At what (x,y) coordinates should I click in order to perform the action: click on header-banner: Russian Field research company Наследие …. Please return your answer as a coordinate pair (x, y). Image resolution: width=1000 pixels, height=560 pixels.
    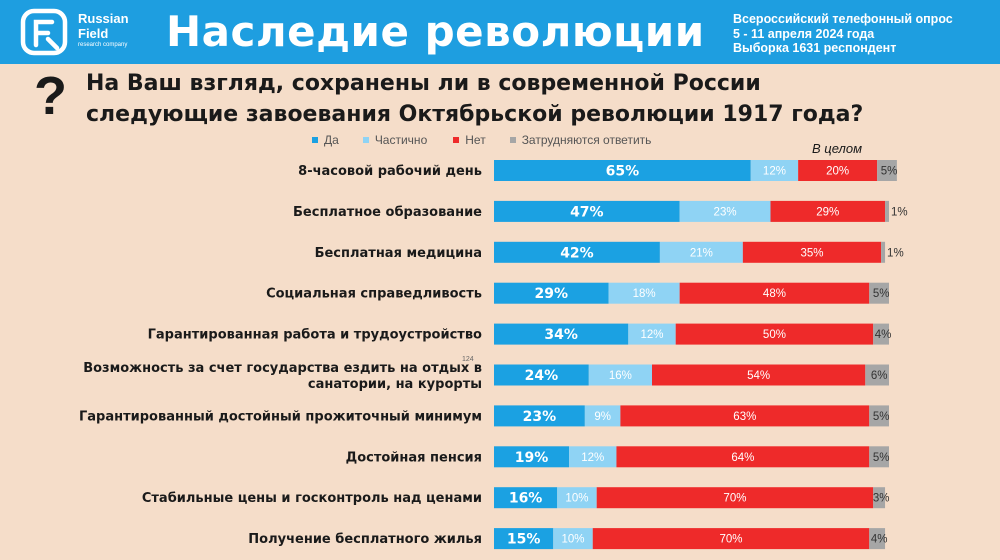
    Looking at the image, I should click on (500, 32).